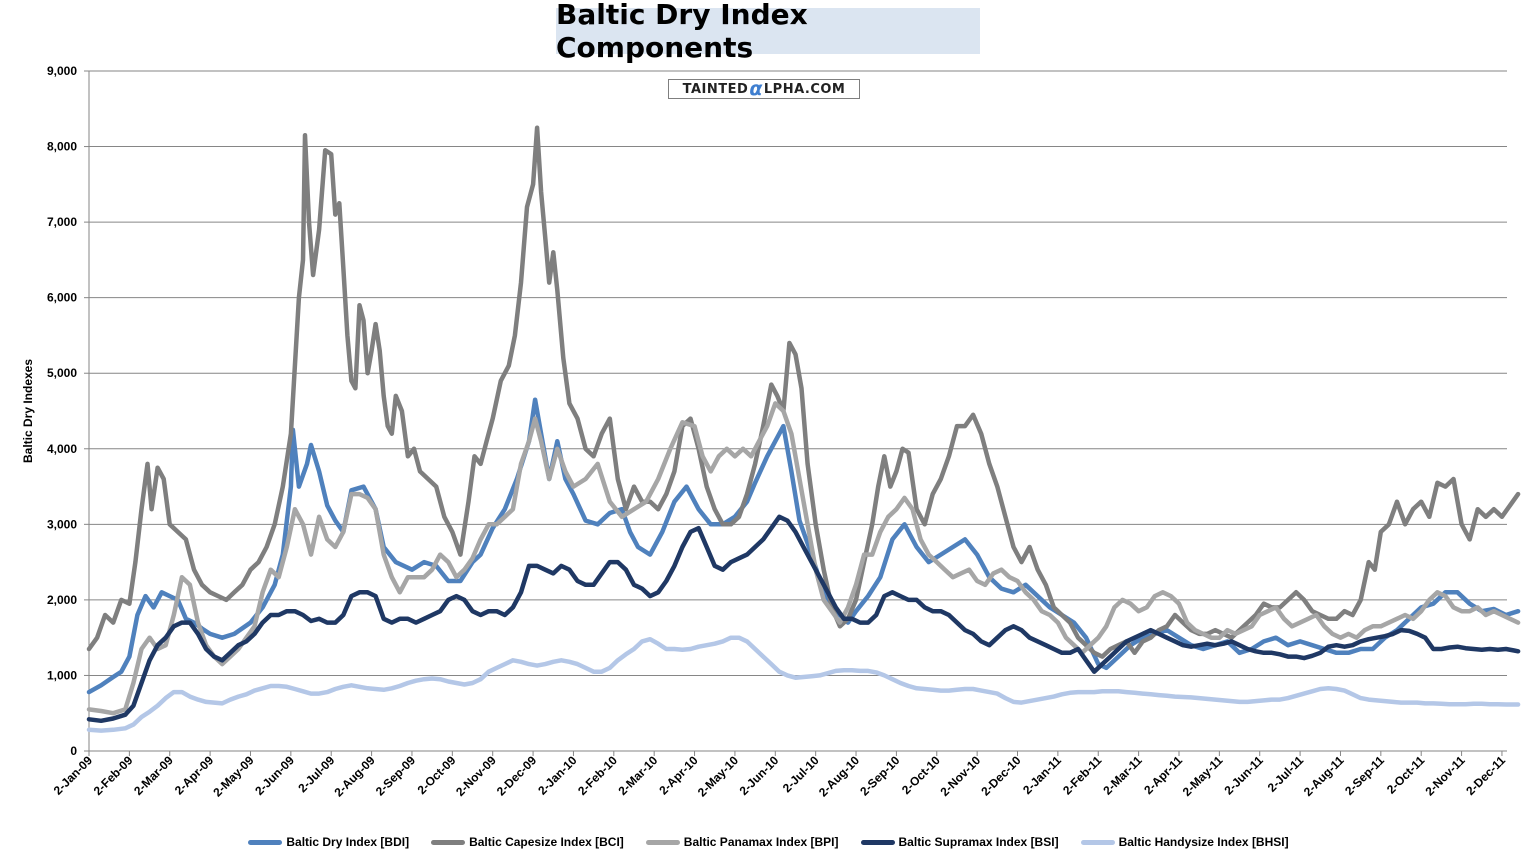  Describe the element at coordinates (1203, 776) in the screenshot. I see `x-tick-label: 2-May-11` at that location.